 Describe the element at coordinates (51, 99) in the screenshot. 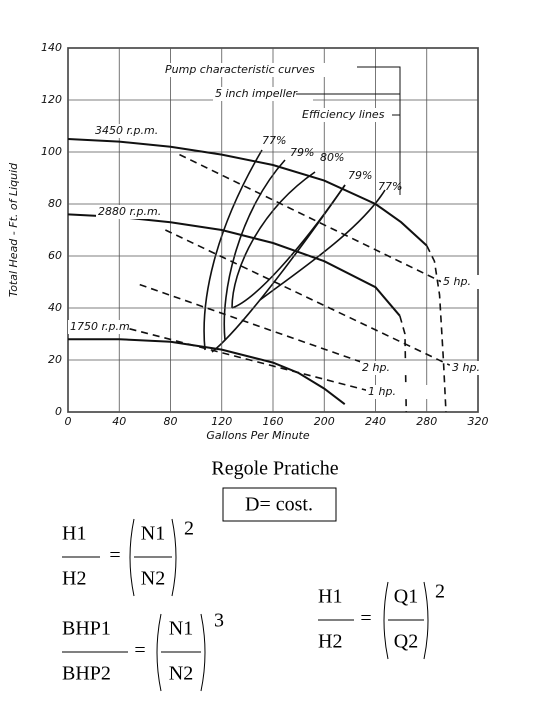

I see `y-tick-label: 120` at that location.